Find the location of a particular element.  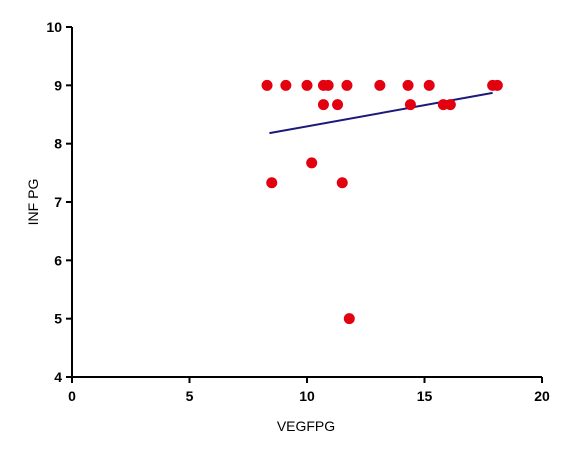

y-tick-label-7: 7 is located at coordinates (58, 202).